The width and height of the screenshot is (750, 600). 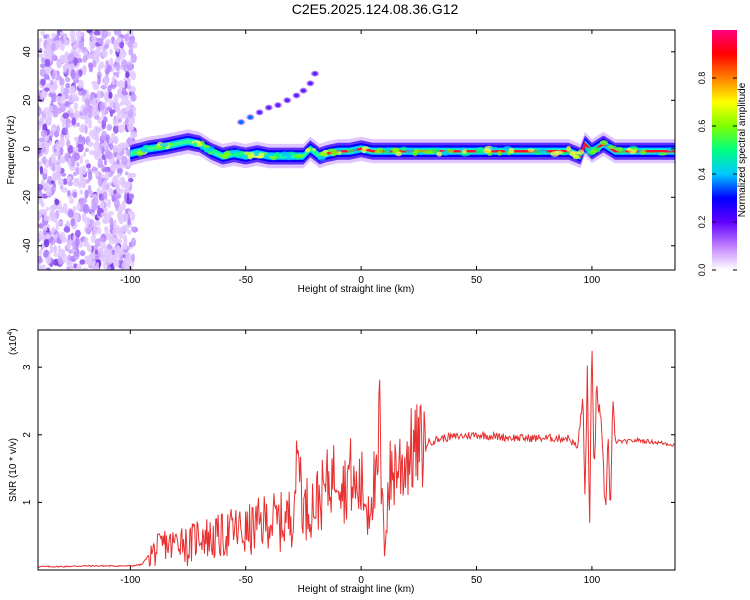 What do you see at coordinates (27, 435) in the screenshot?
I see `snr-y-tick-label: 2` at bounding box center [27, 435].